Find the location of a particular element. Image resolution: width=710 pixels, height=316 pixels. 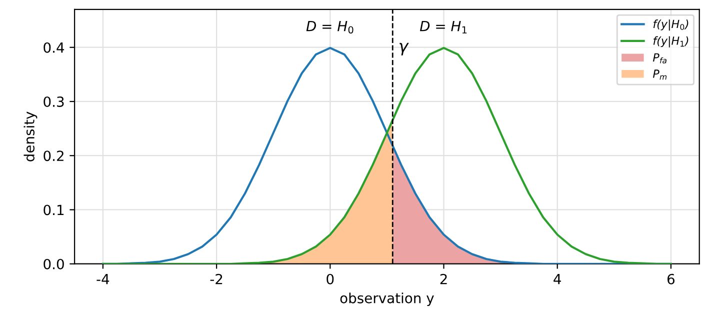

ref-line-label: γ is located at coordinates (404, 49).